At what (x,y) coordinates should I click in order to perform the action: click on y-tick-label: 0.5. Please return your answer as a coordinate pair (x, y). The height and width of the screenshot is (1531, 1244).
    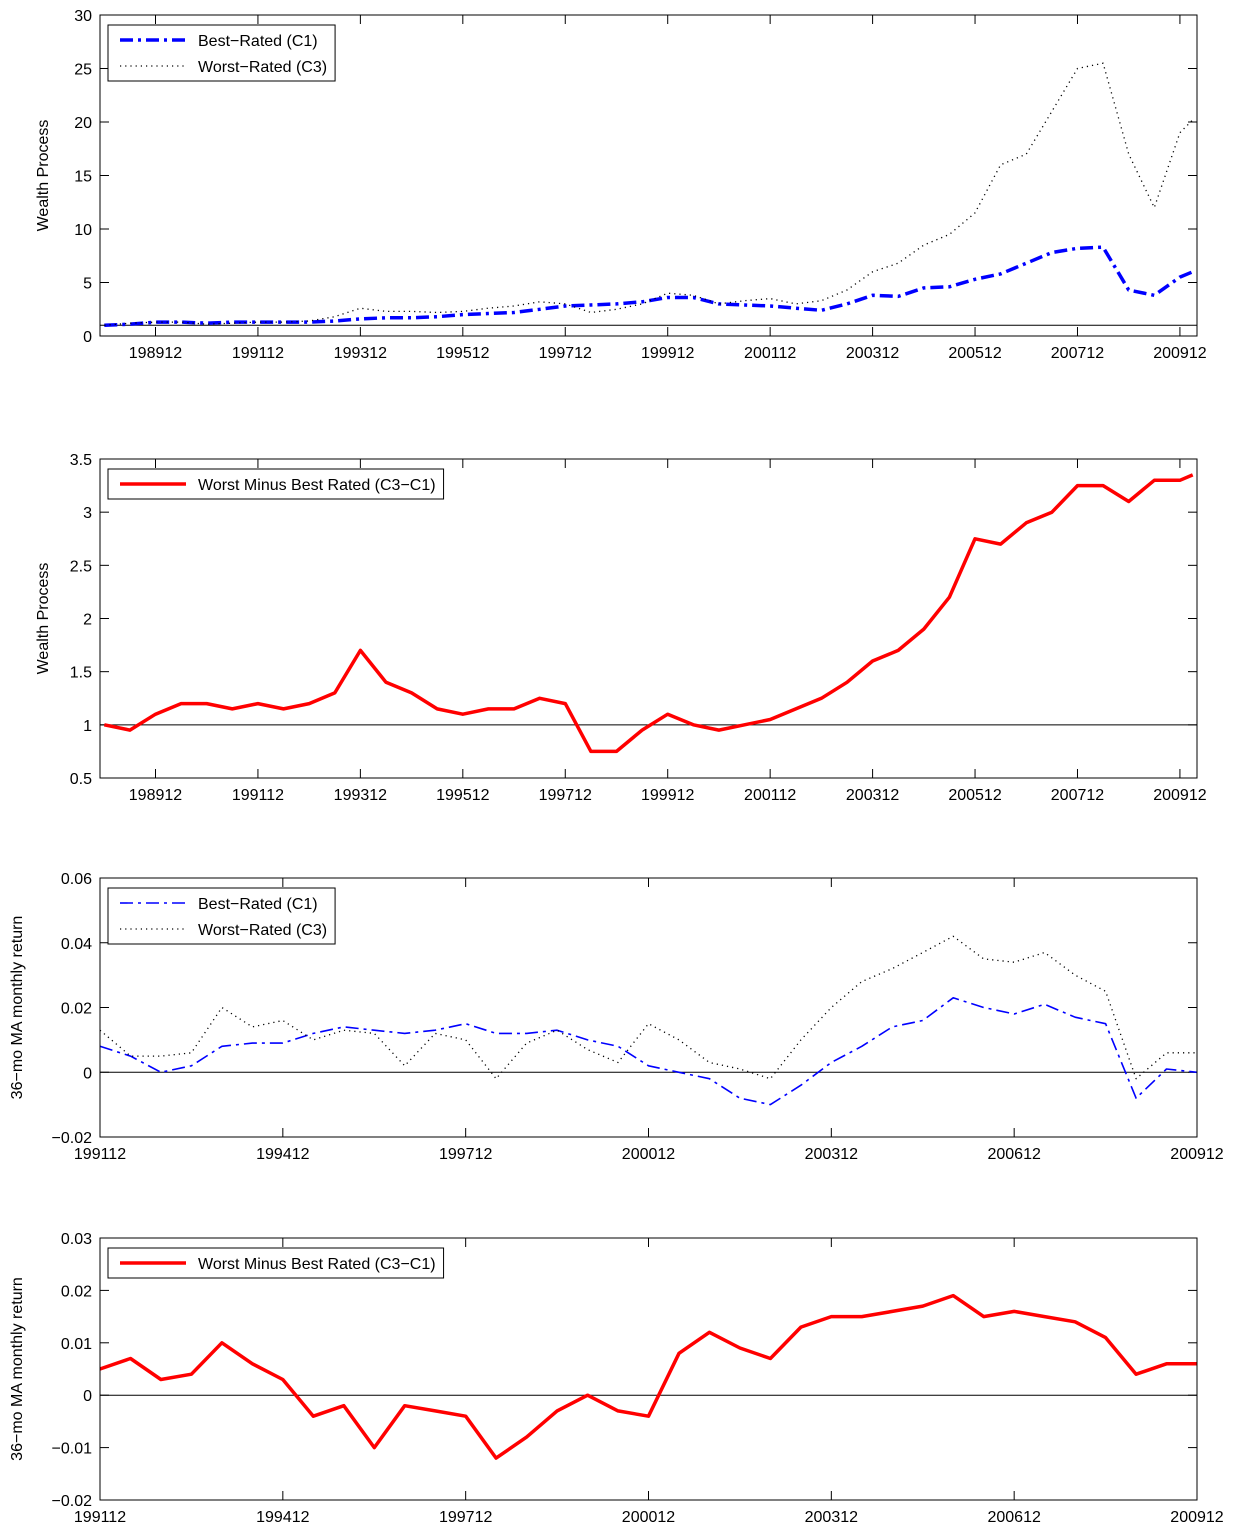
    Looking at the image, I should click on (81, 779).